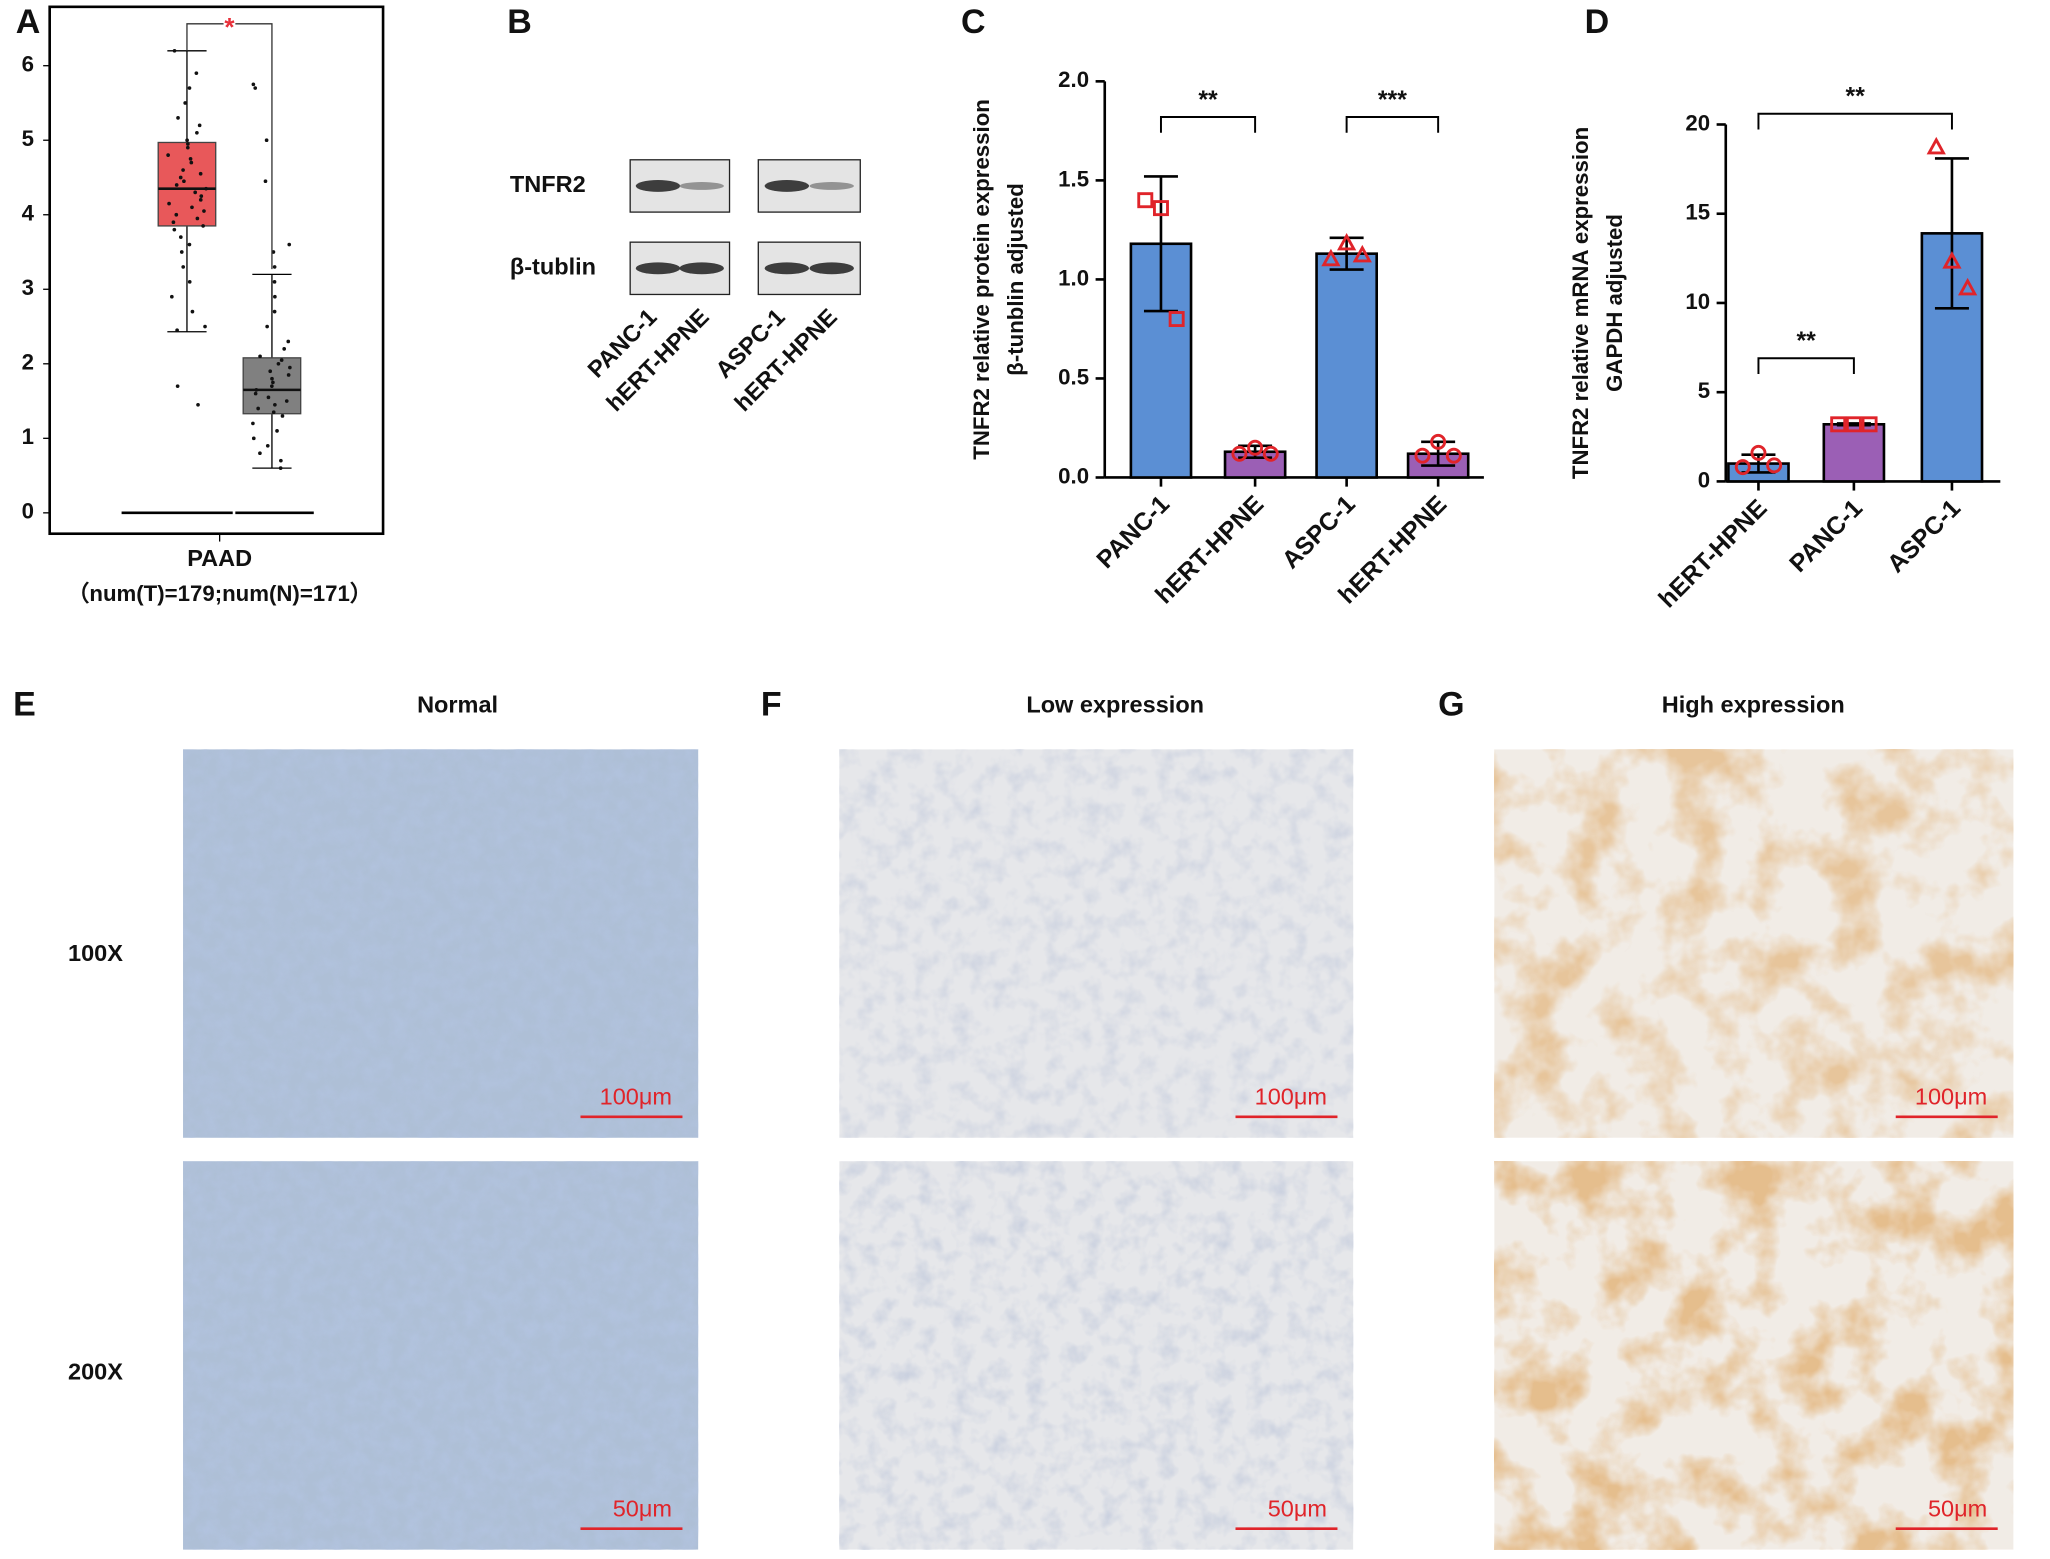  Describe the element at coordinates (1073, 376) in the screenshot. I see `y-tick-label: 0.5` at that location.